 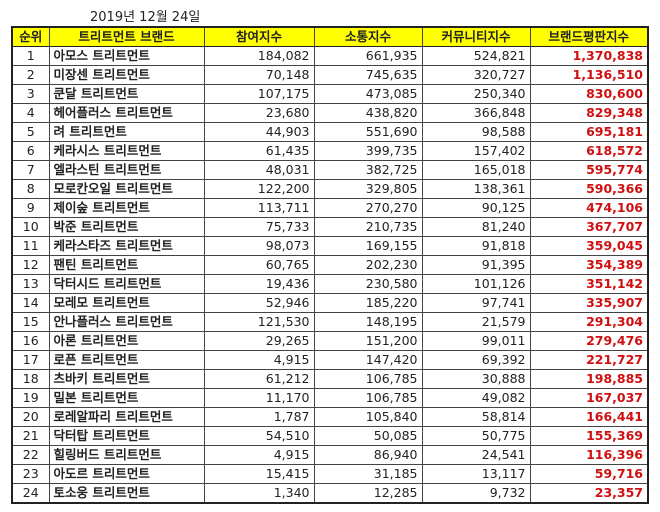 I want to click on communication-index-cell: 438,820, so click(x=368, y=113).